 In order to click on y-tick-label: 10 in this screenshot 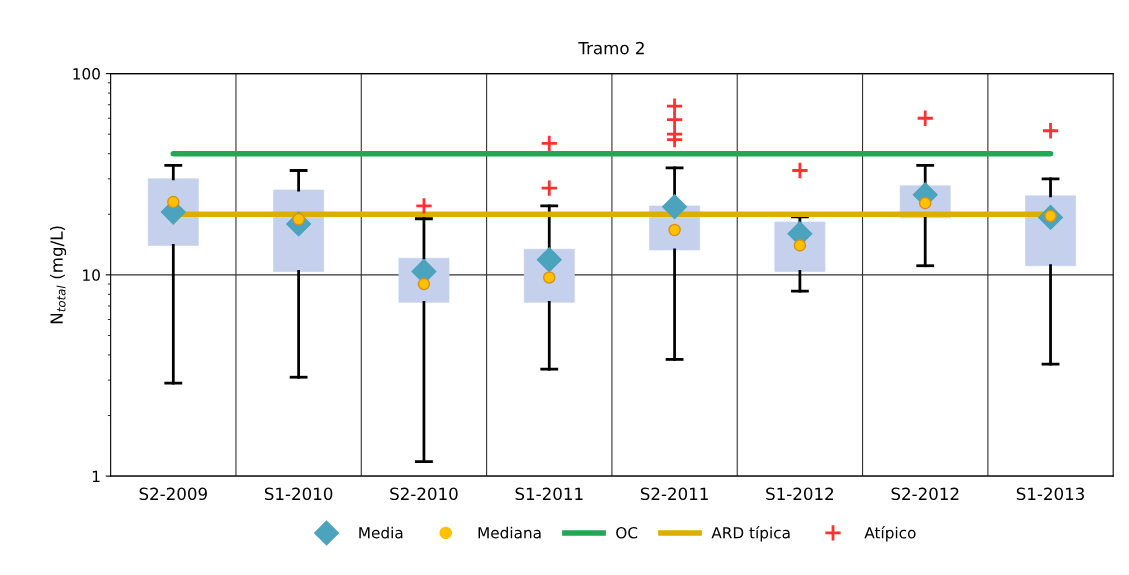, I will do `click(91, 275)`.